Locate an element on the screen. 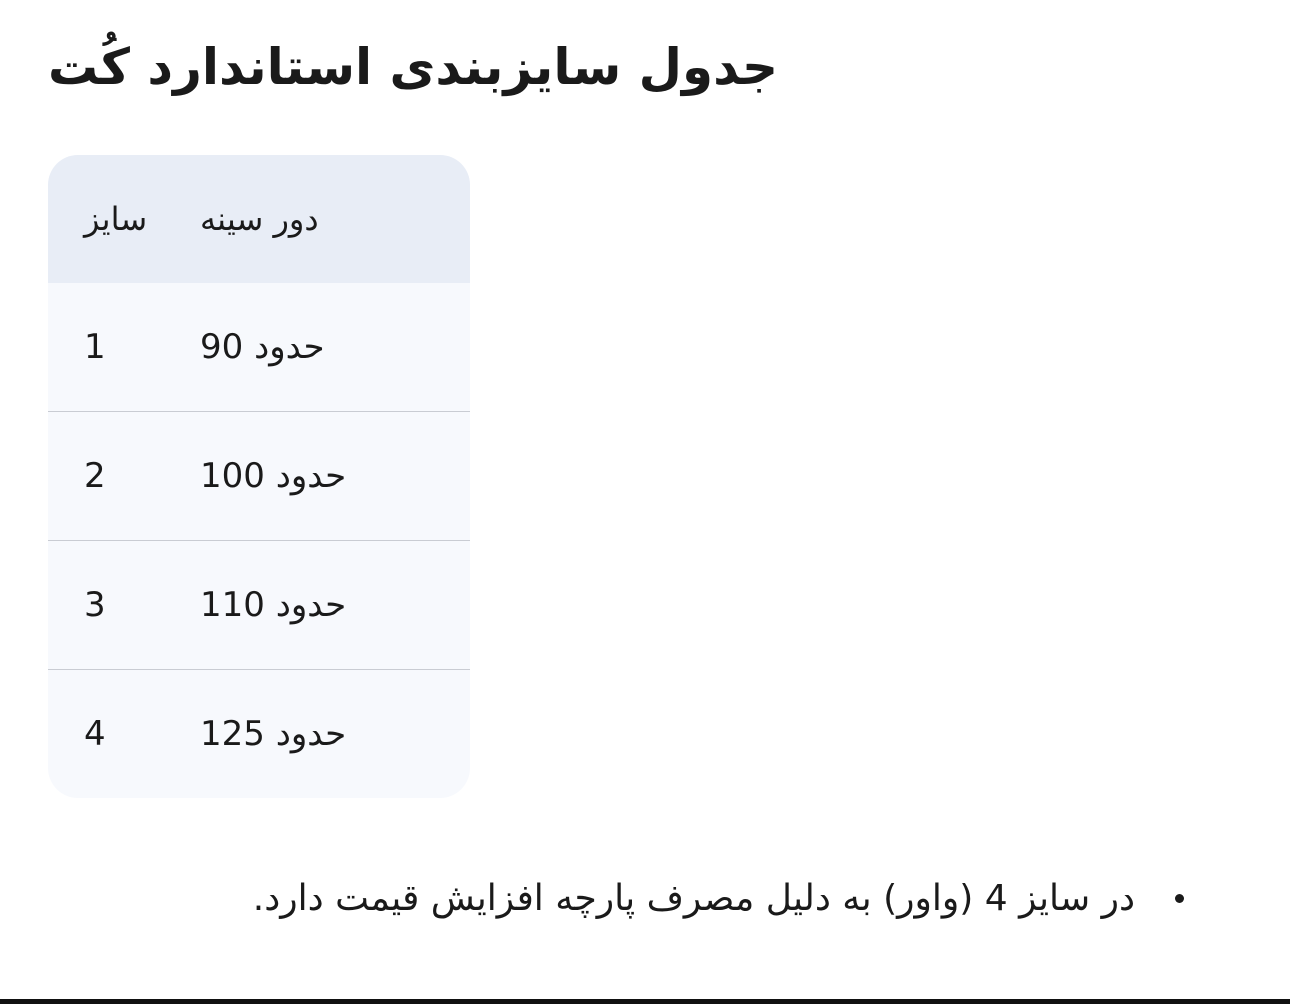 The height and width of the screenshot is (1004, 1290). cell-size: 3 is located at coordinates (95, 605).